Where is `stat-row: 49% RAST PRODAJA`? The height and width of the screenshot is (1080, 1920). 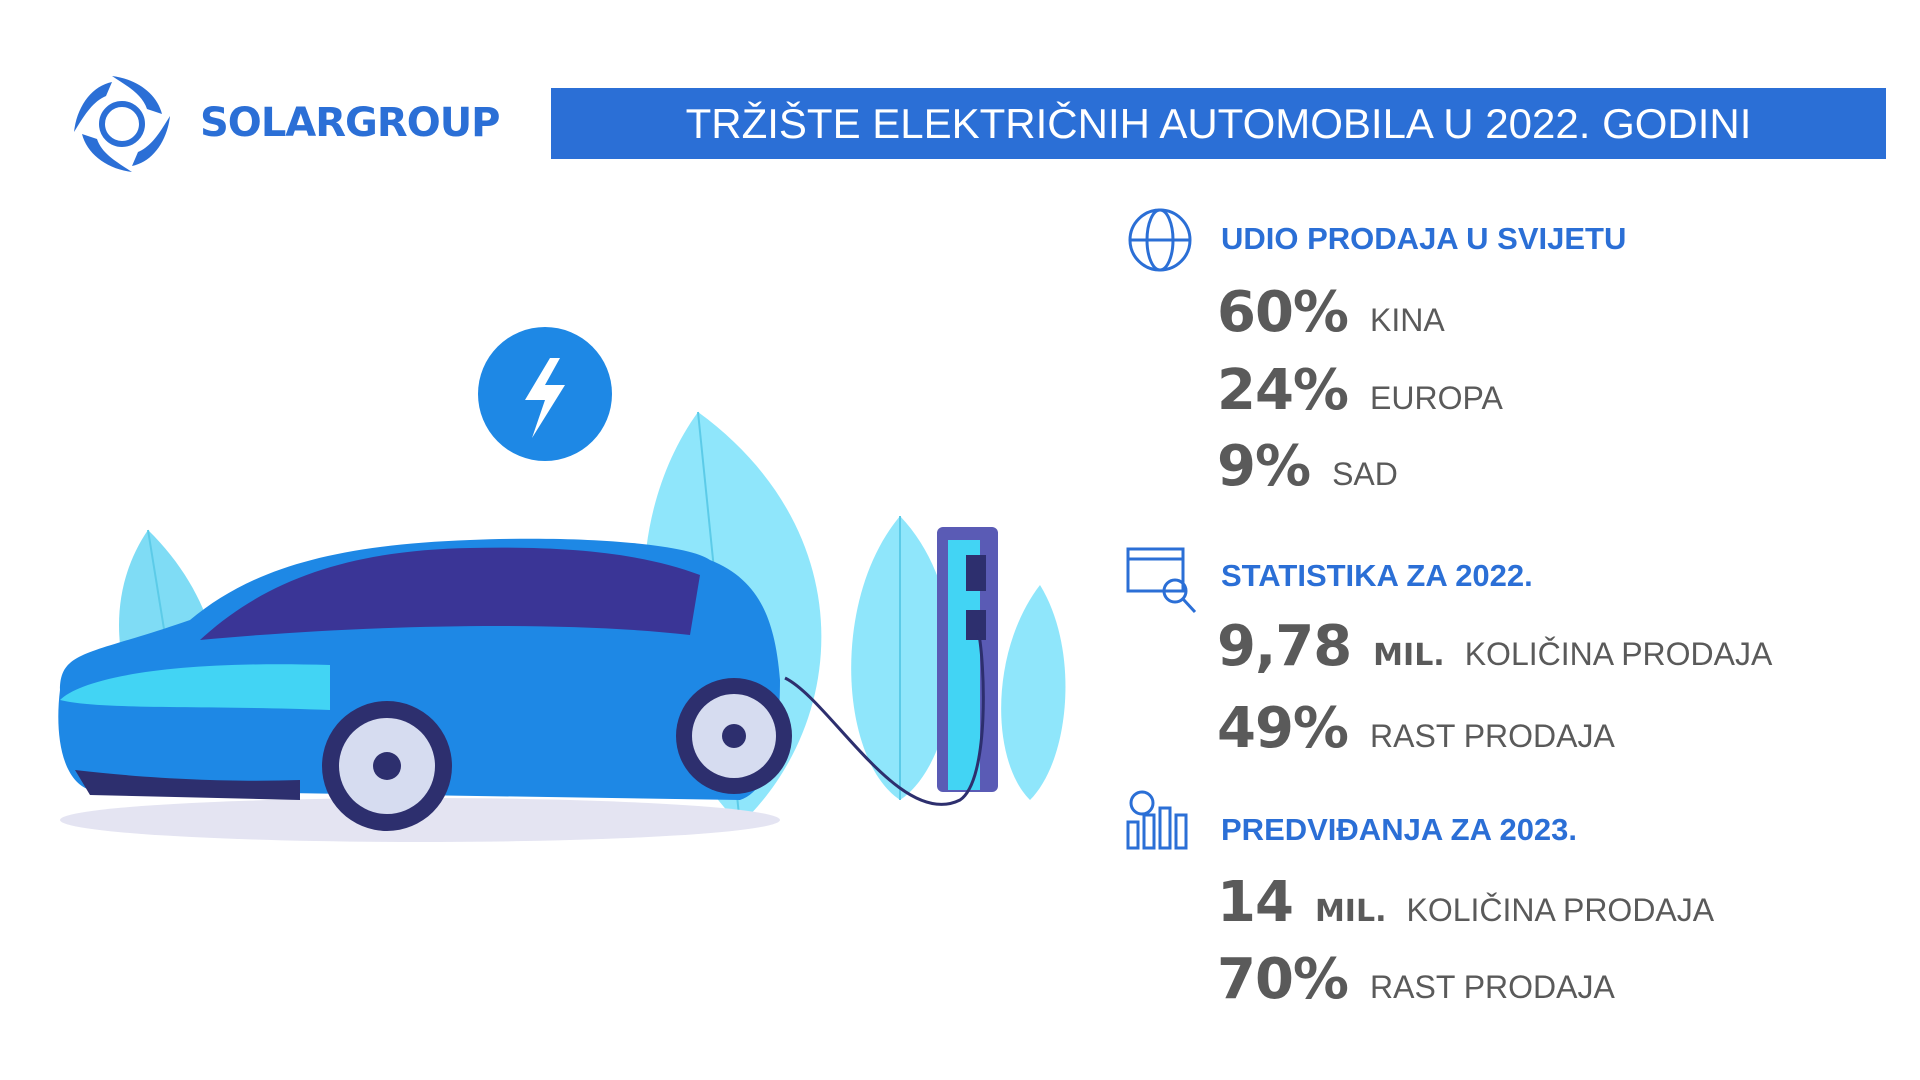
stat-row: 49% RAST PRODAJA is located at coordinates (1416, 728).